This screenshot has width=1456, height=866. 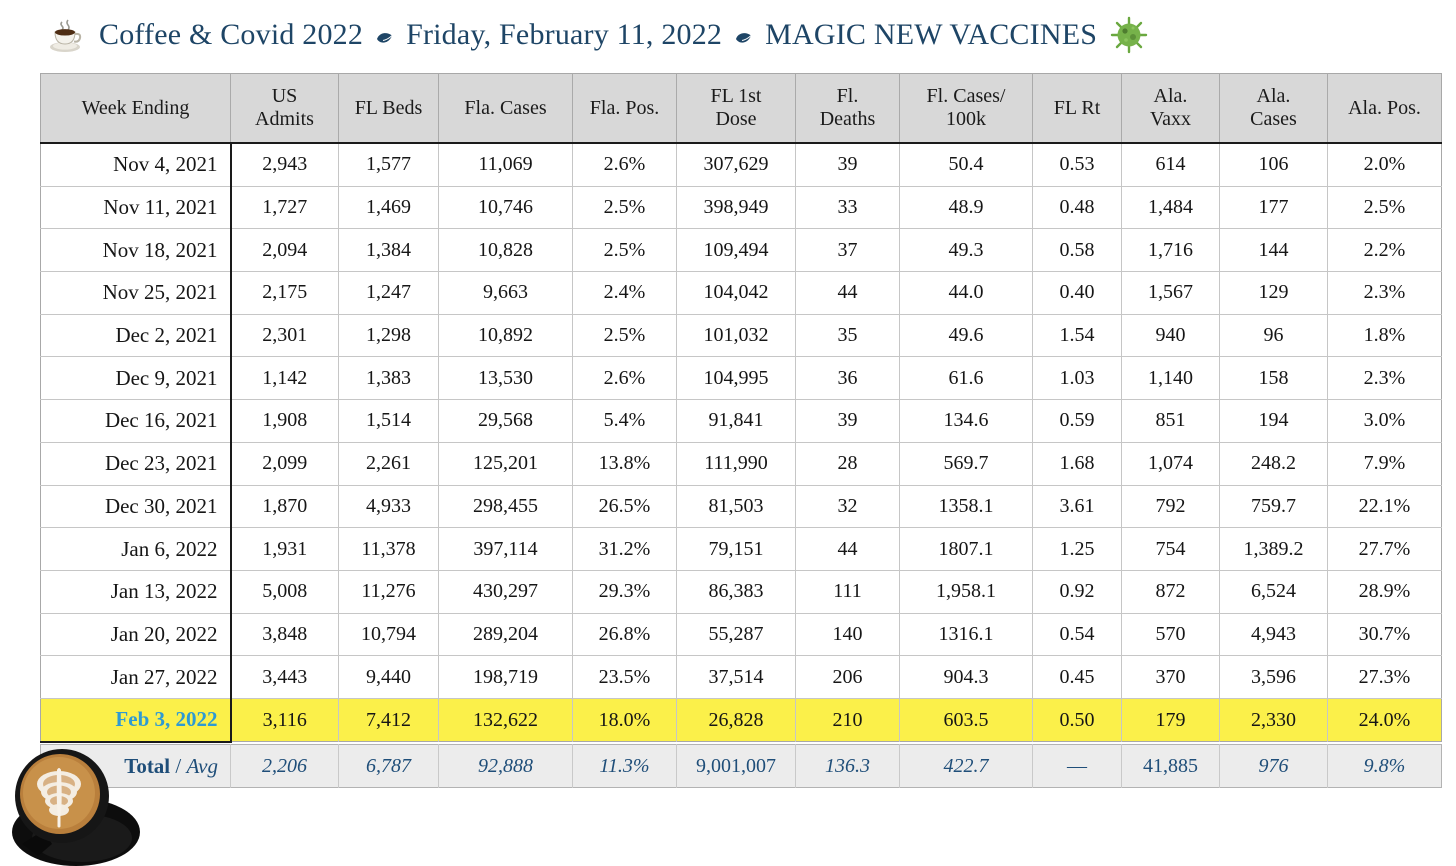 I want to click on value-cell: 1.03, so click(x=1077, y=378).